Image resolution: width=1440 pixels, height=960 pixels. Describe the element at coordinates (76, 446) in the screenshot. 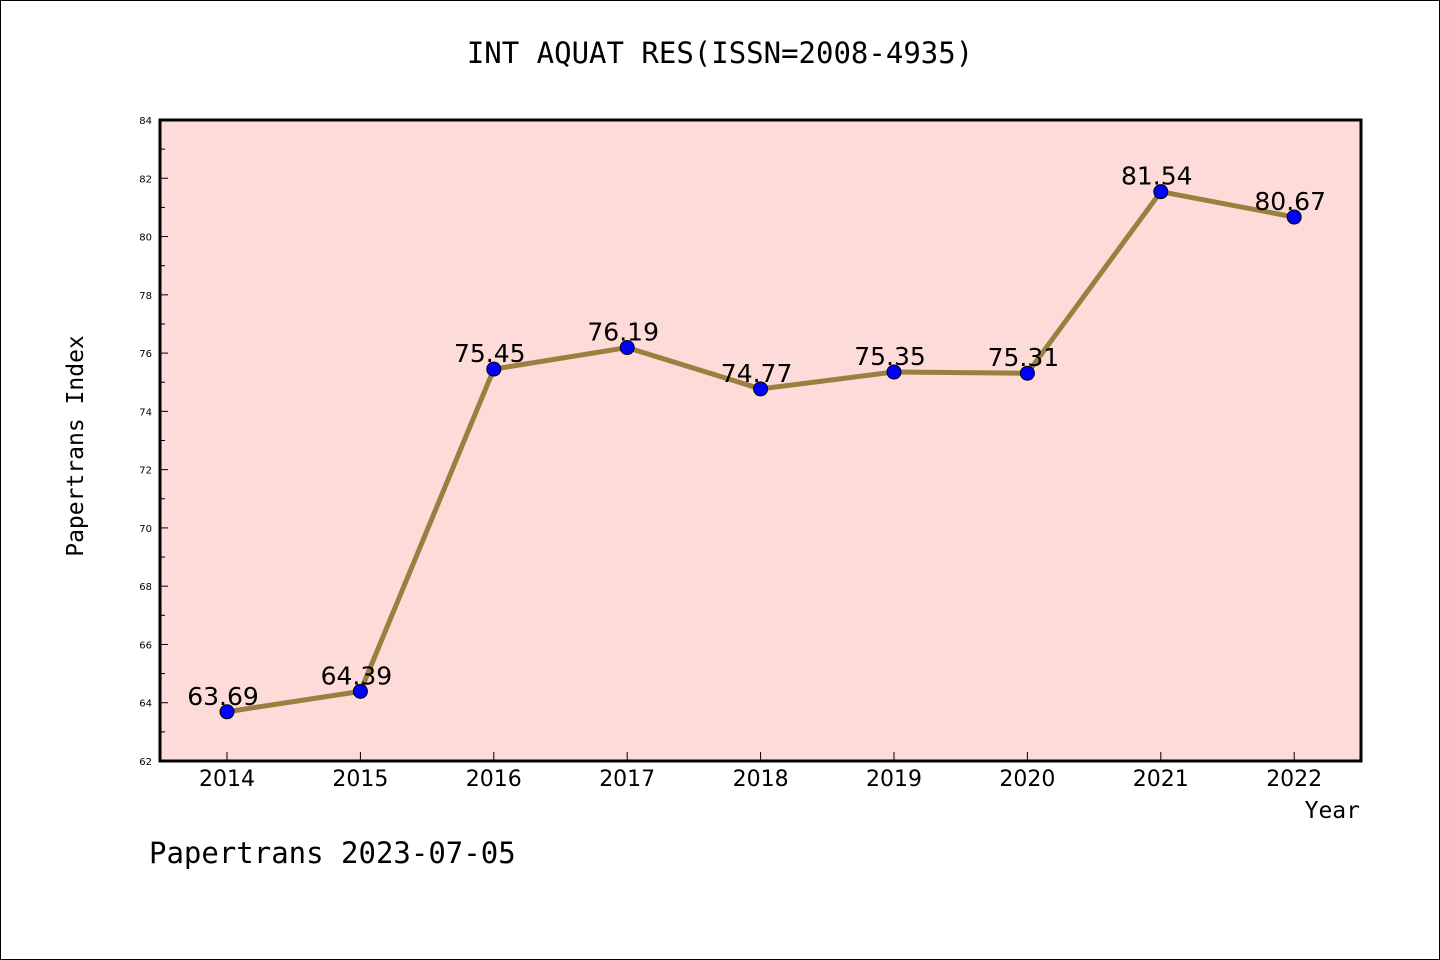

I see `y-axis-label: Papertrans Index` at that location.